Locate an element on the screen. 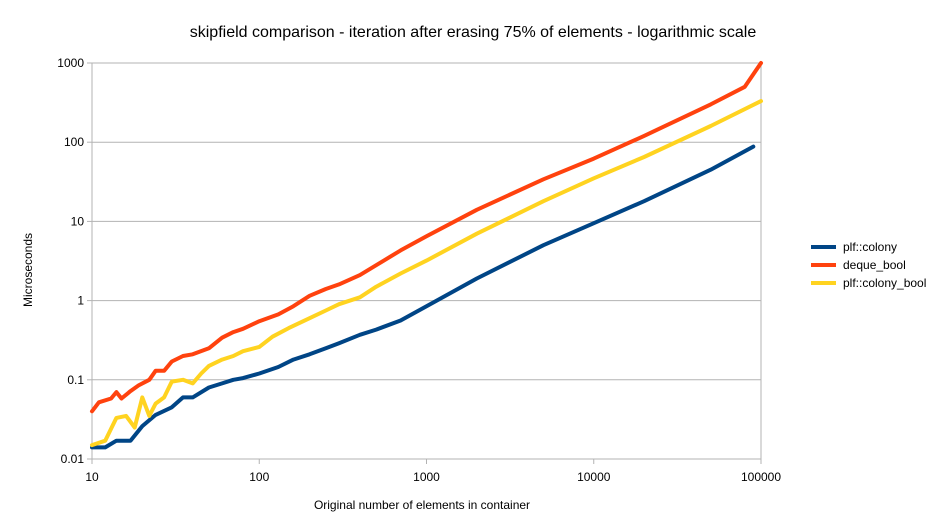  y-tick-label: 1 is located at coordinates (80, 301).